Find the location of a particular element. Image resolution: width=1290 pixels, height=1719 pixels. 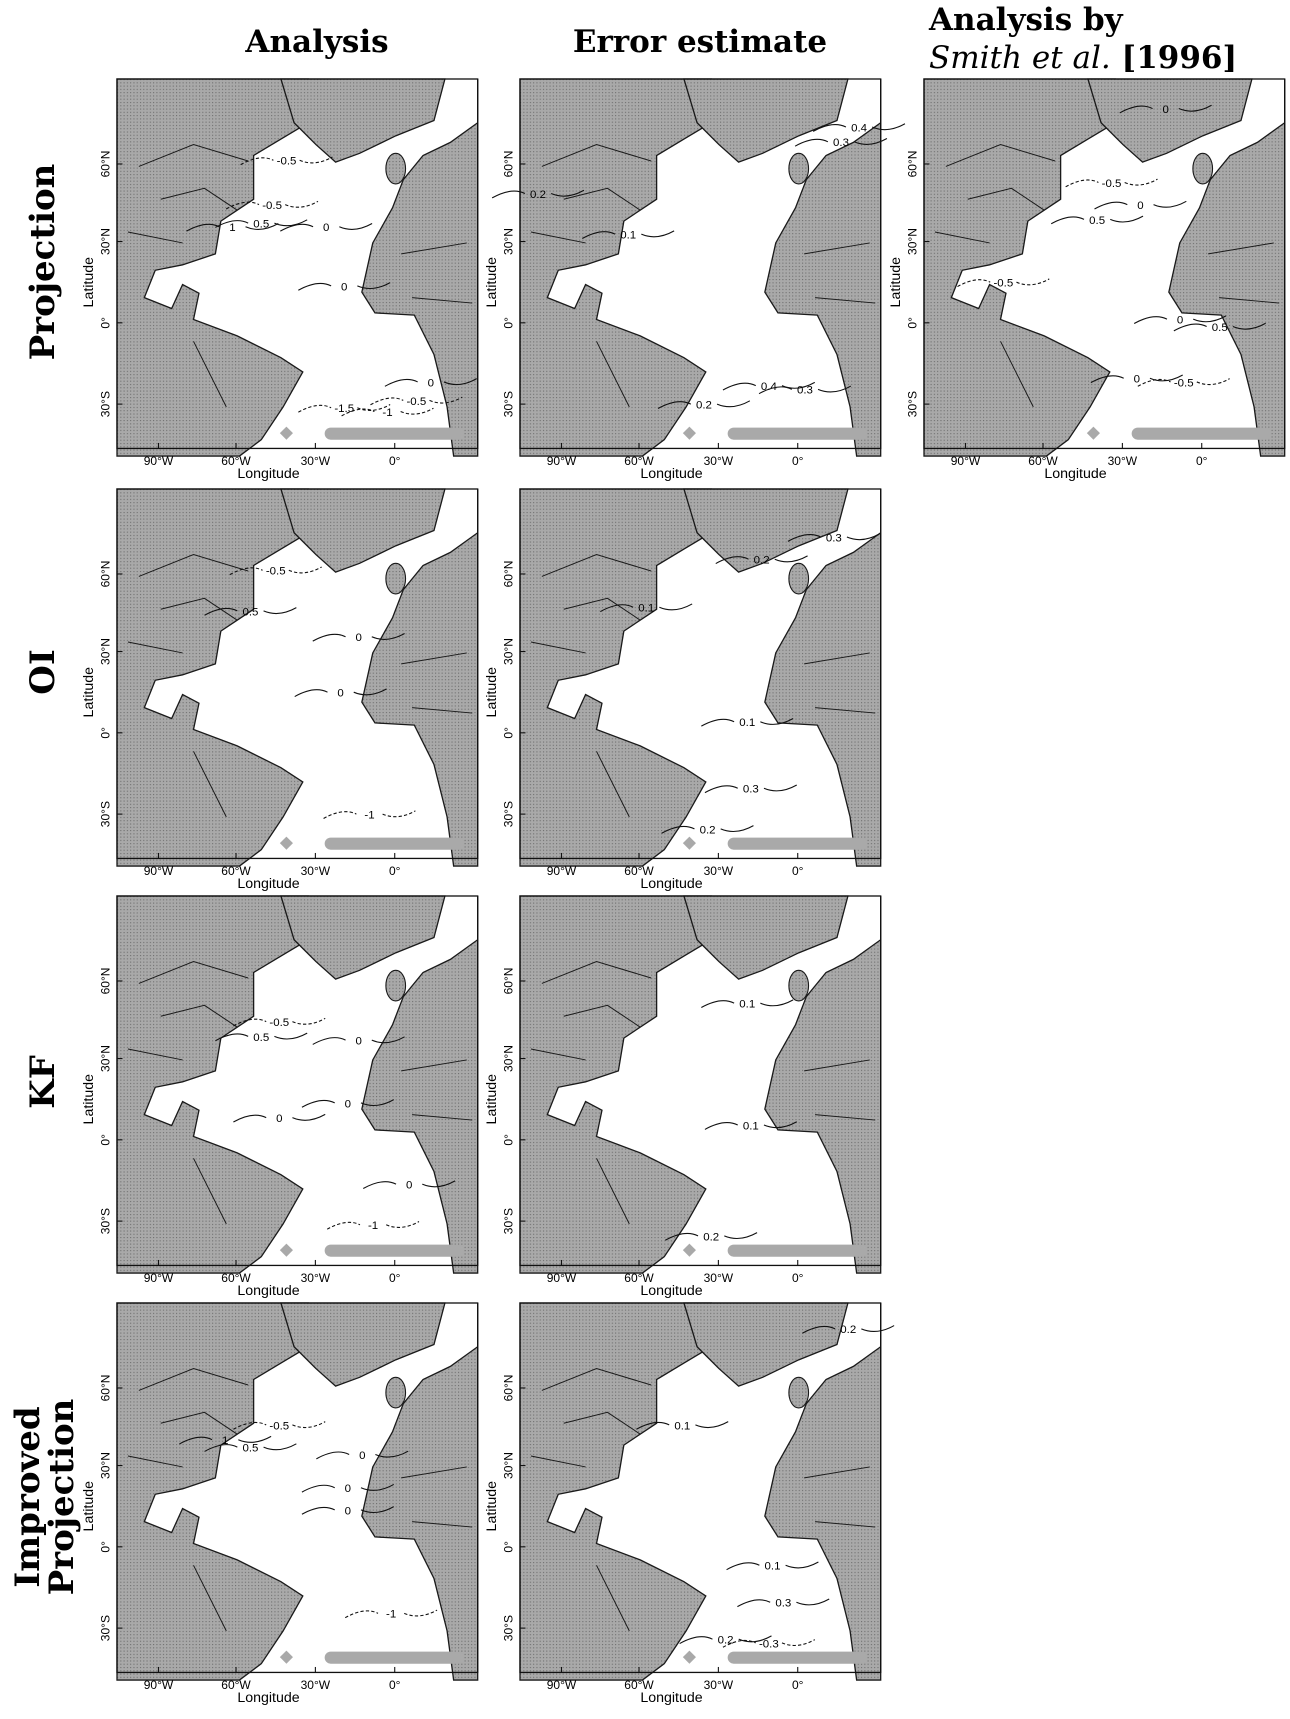

citation-authors: Smith et al. is located at coordinates (1020, 58).